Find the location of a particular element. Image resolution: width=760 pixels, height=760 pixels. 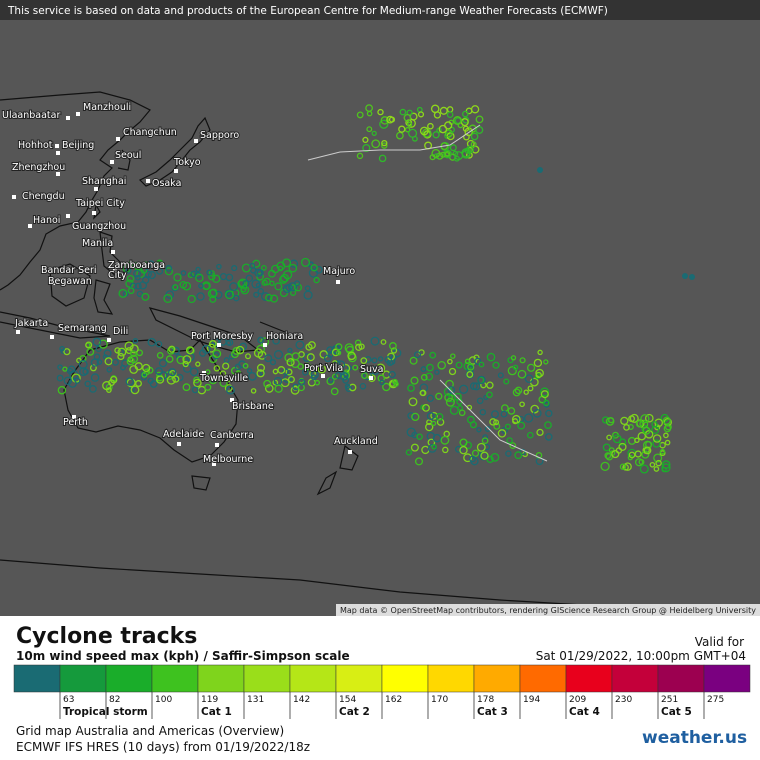

city-label: Brisbane is located at coordinates (253, 406).